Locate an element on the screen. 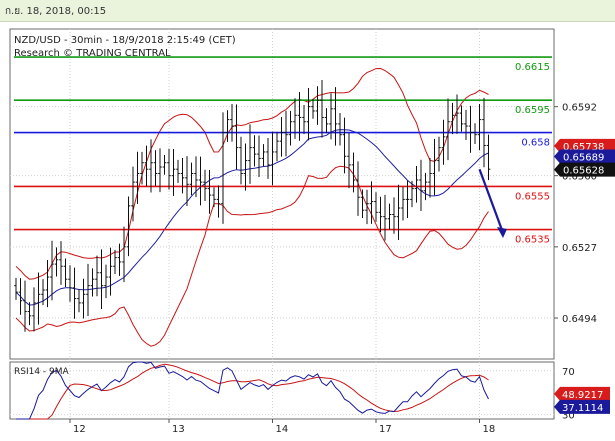 The height and width of the screenshot is (441, 615). rsi-badge-label: 48.9217 is located at coordinates (582, 395).